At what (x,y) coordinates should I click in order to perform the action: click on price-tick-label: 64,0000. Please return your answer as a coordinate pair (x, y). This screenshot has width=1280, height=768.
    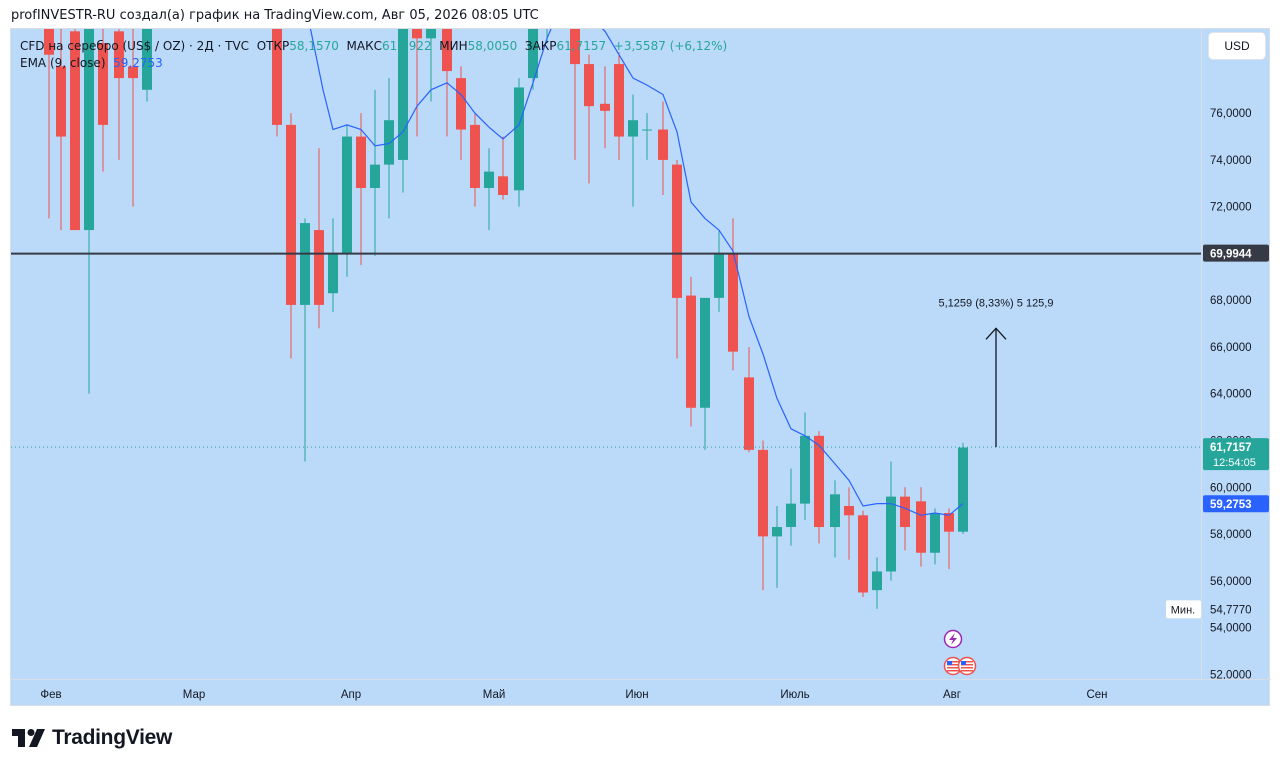
    Looking at the image, I should click on (1231, 395).